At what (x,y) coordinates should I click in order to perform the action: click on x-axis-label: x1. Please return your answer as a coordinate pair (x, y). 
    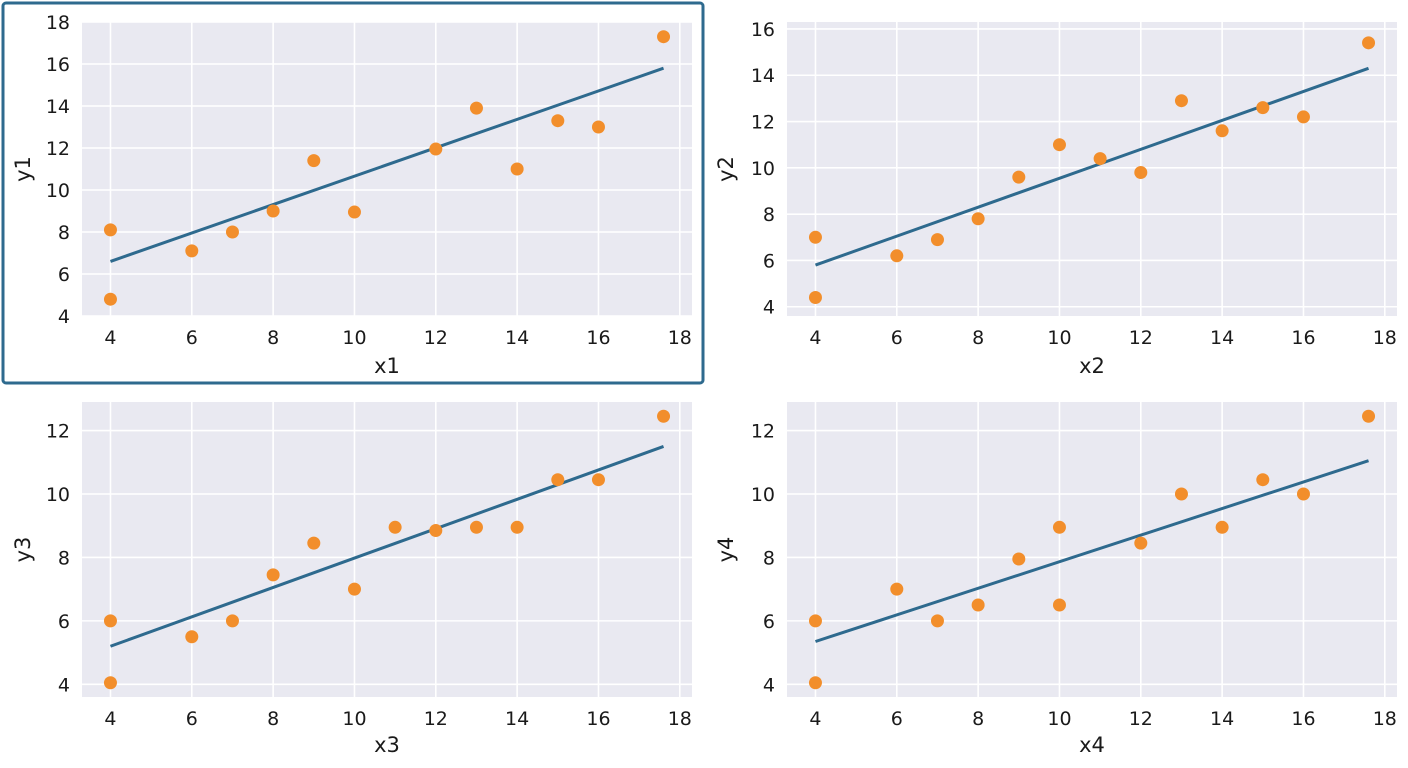
    Looking at the image, I should click on (387, 366).